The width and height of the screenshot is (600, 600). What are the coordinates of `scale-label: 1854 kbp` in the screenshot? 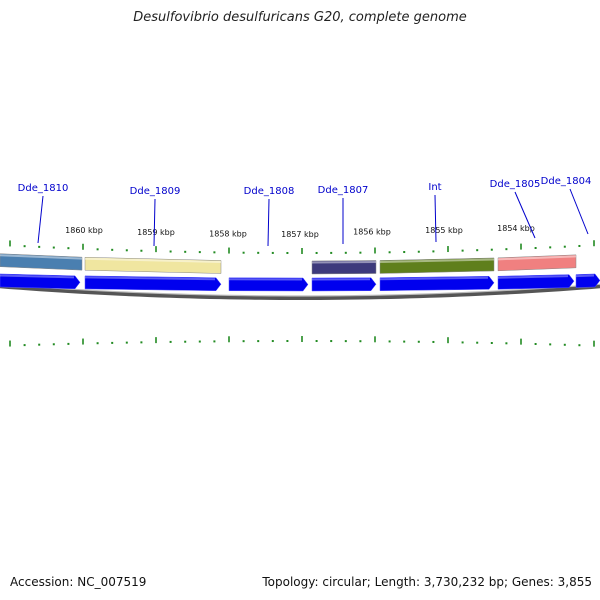 It's located at (516, 228).